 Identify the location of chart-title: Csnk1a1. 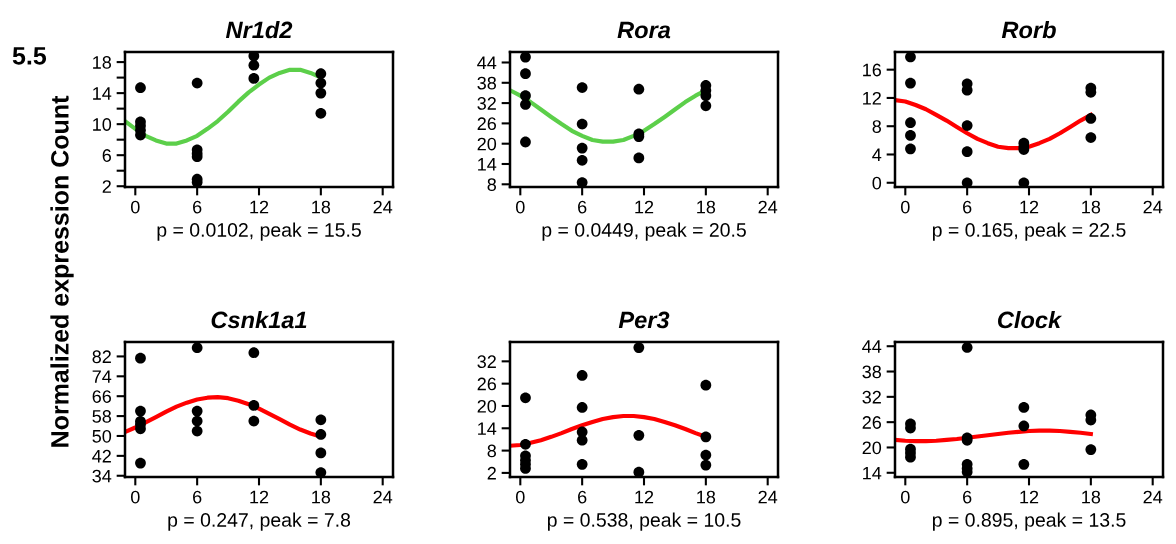
(259, 320).